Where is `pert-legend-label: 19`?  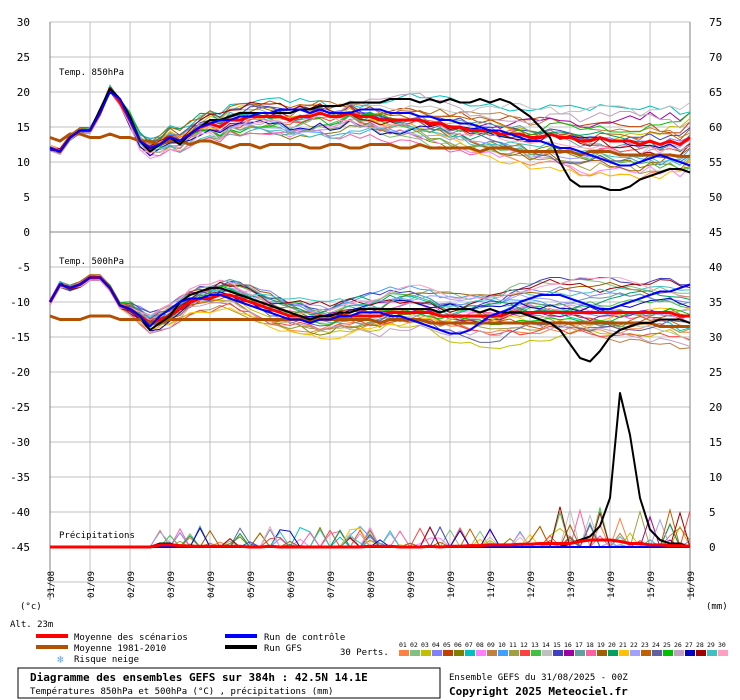 pert-legend-label: 19 is located at coordinates (601, 645).